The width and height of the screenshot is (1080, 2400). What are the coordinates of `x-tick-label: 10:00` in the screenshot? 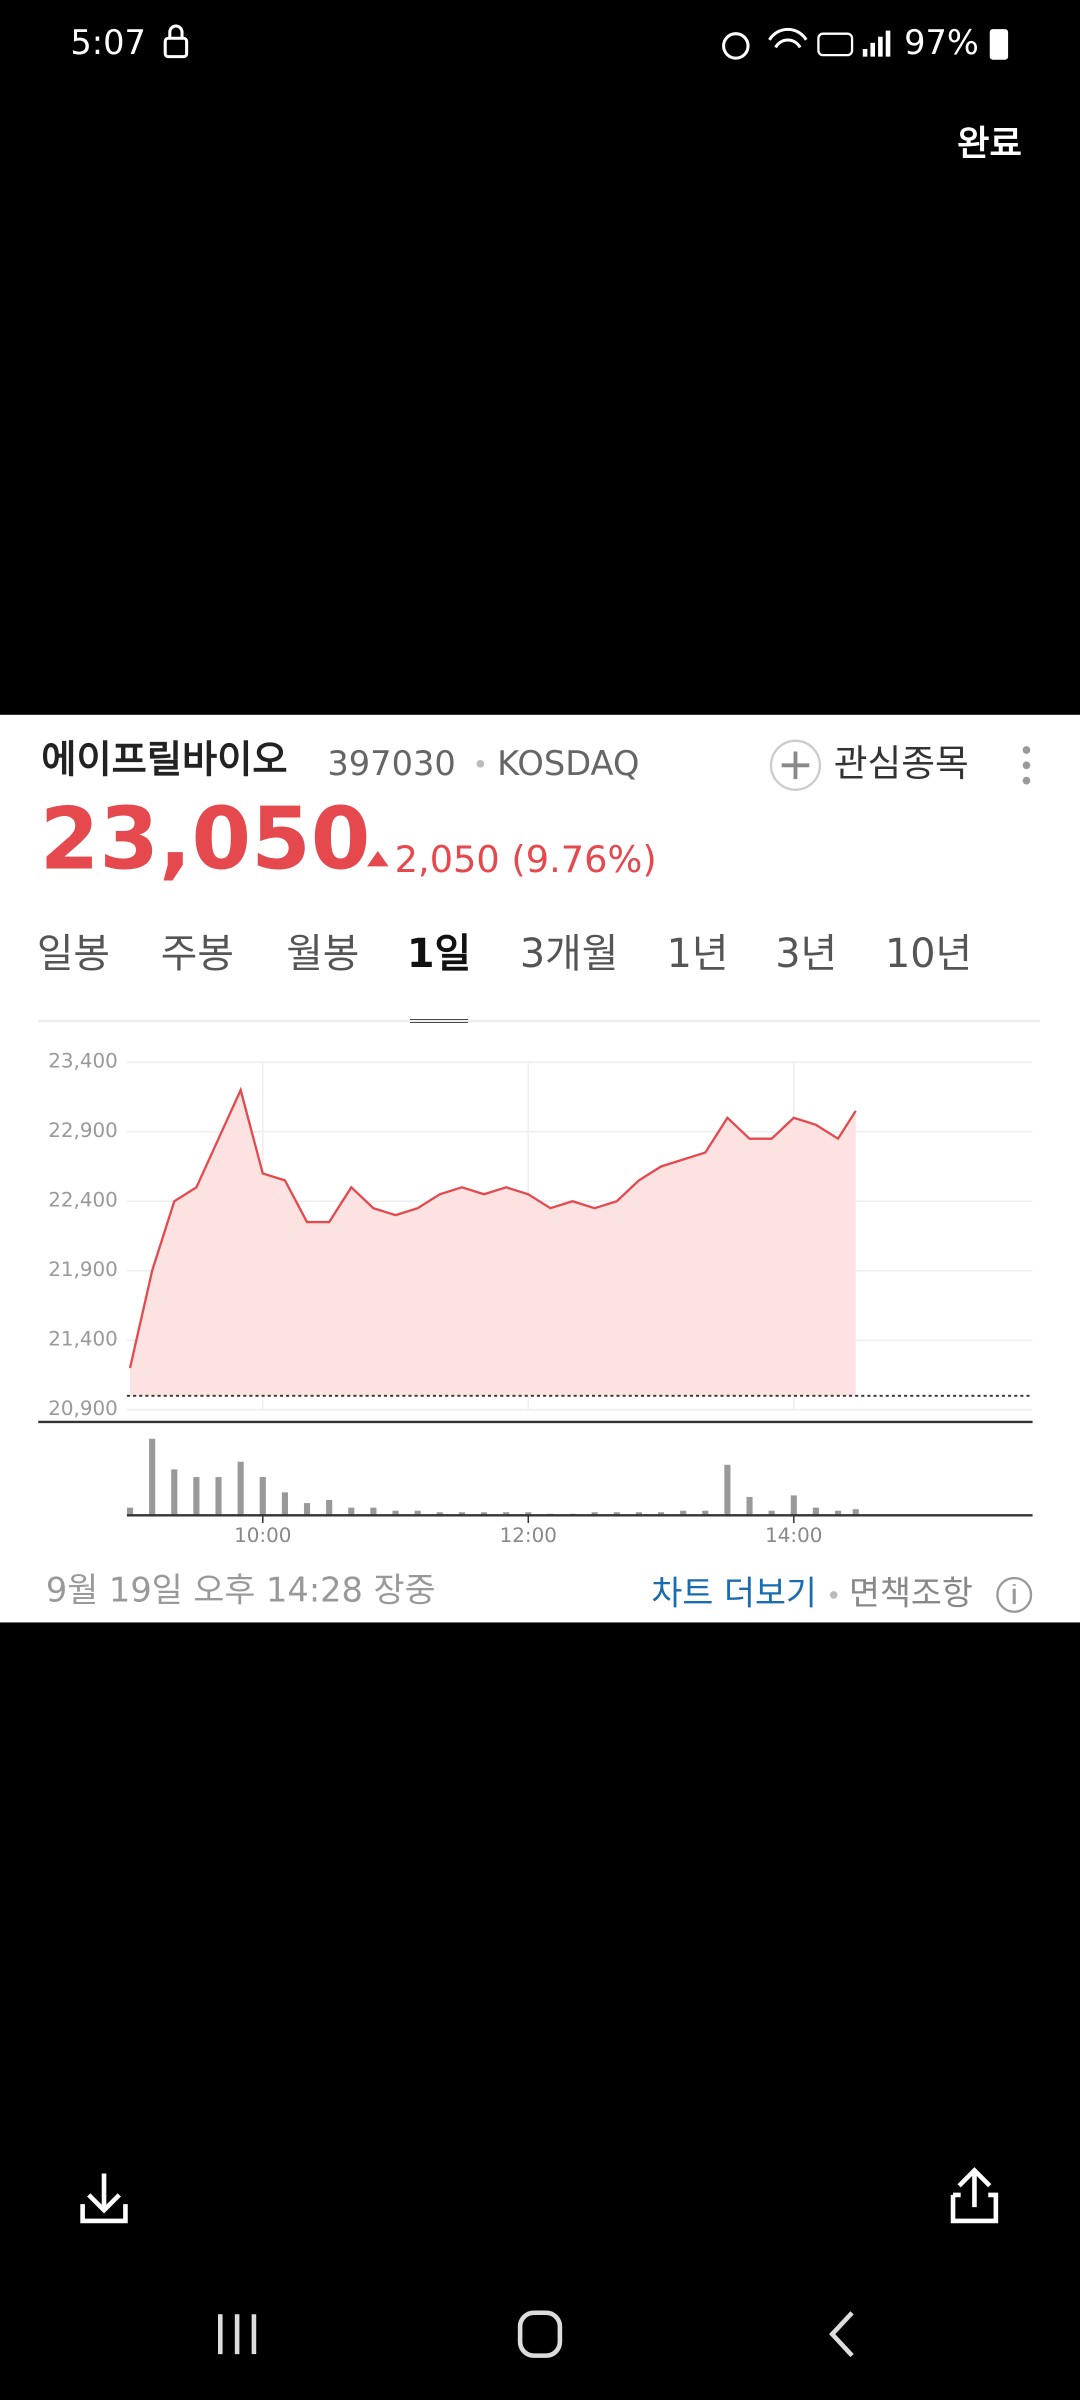 It's located at (262, 1535).